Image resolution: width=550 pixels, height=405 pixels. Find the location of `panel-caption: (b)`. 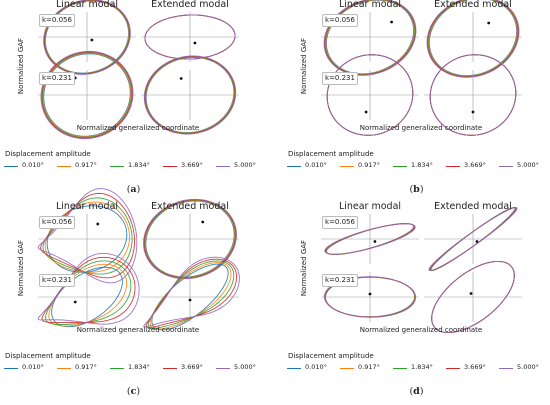

panel-caption: (b) is located at coordinates (416, 189).